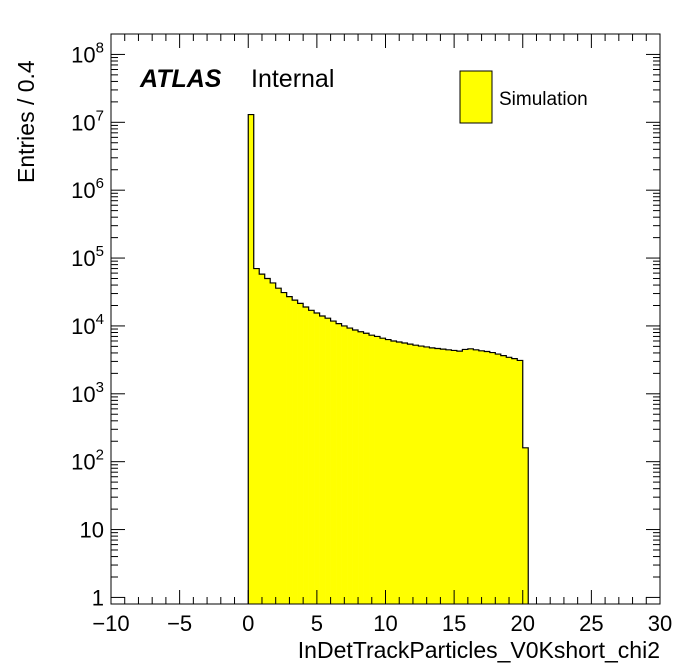  Describe the element at coordinates (87, 53) in the screenshot. I see `y-tick-label: 10⁸` at that location.